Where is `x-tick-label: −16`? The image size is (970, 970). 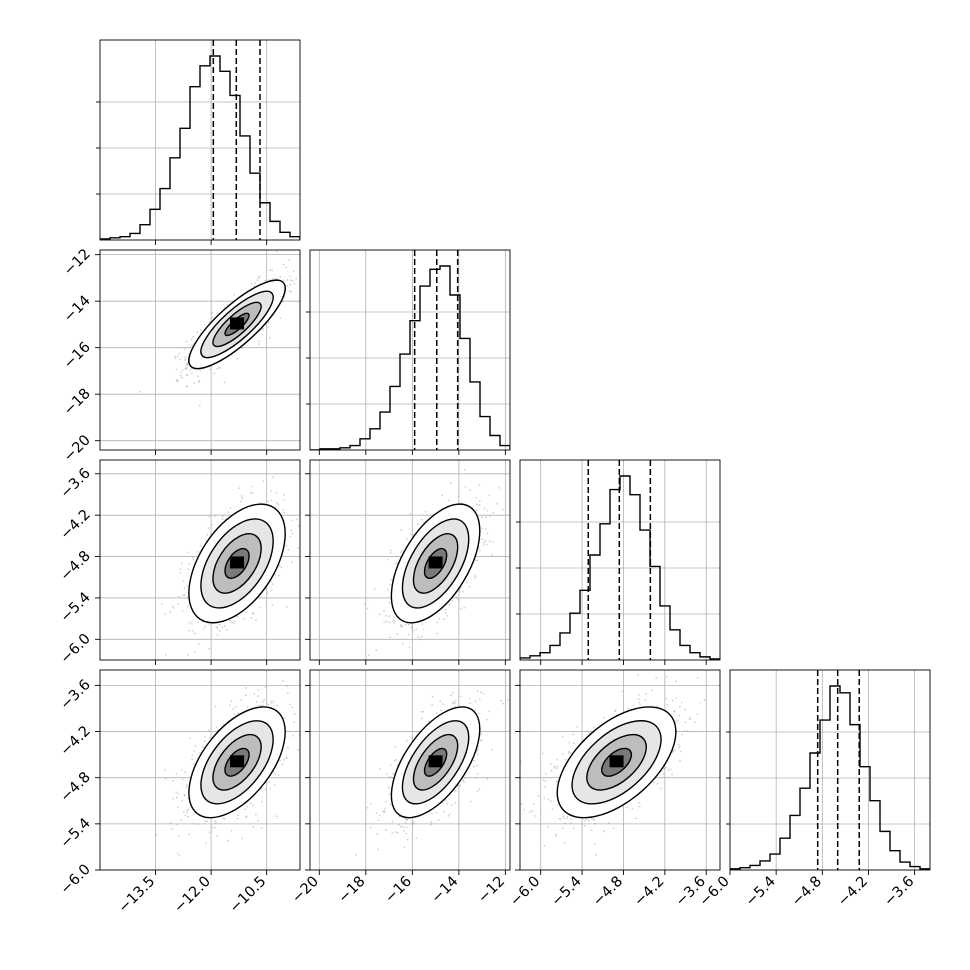
x-tick-label: −16 is located at coordinates (398, 890).